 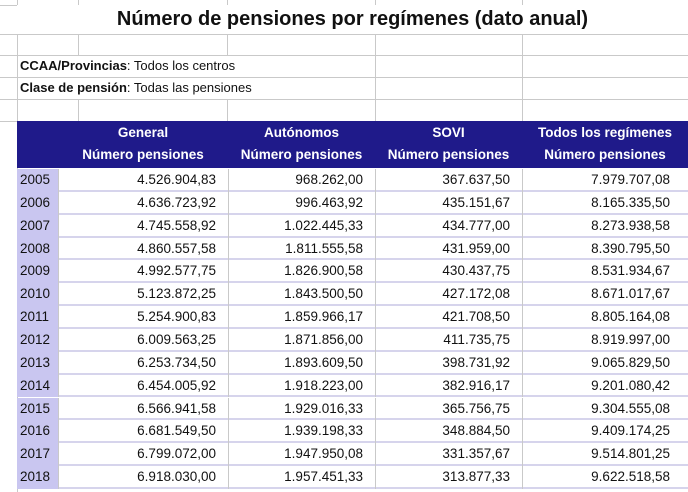 I want to click on value-cell: 1.939.198,33, so click(x=323, y=431).